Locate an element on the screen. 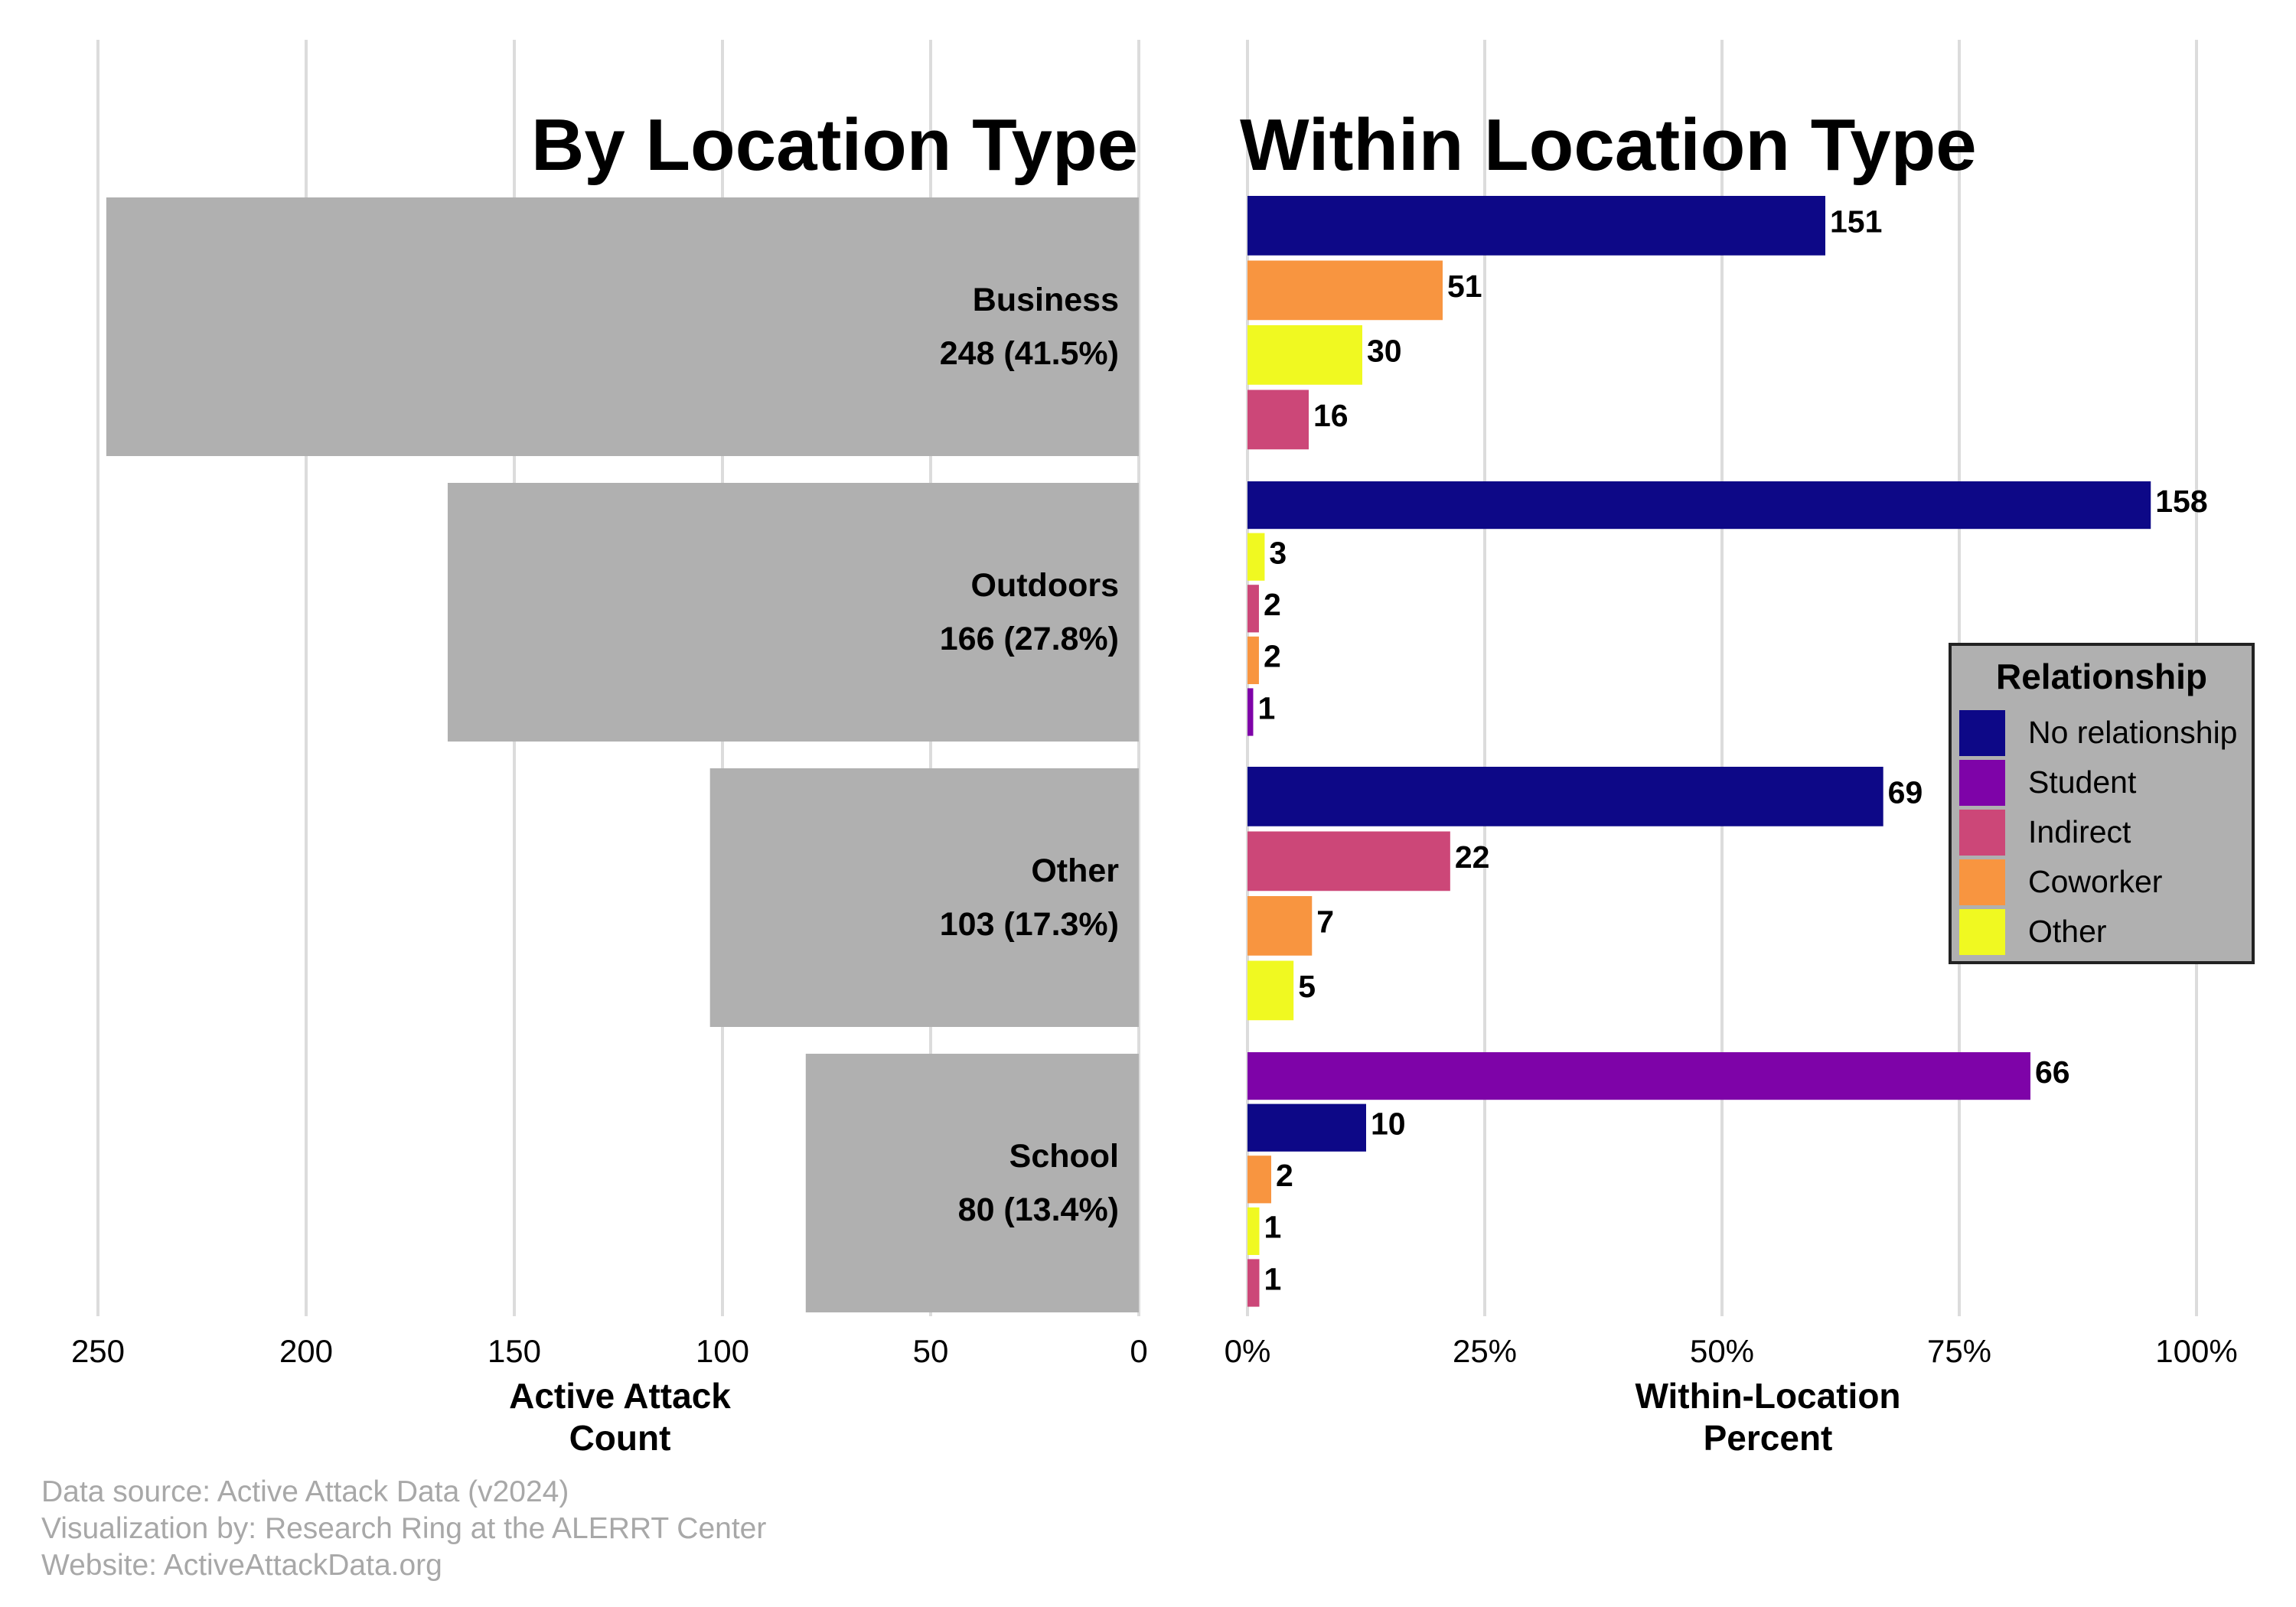  left-tick-label: 200 is located at coordinates (306, 1351).